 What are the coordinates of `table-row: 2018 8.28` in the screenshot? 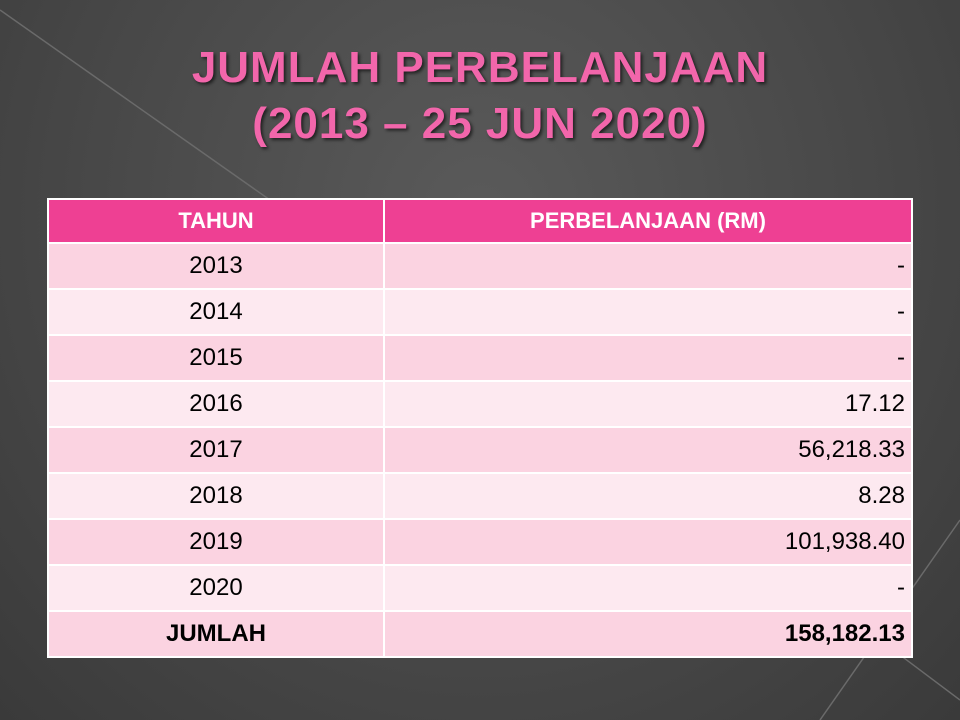 It's located at (480, 496).